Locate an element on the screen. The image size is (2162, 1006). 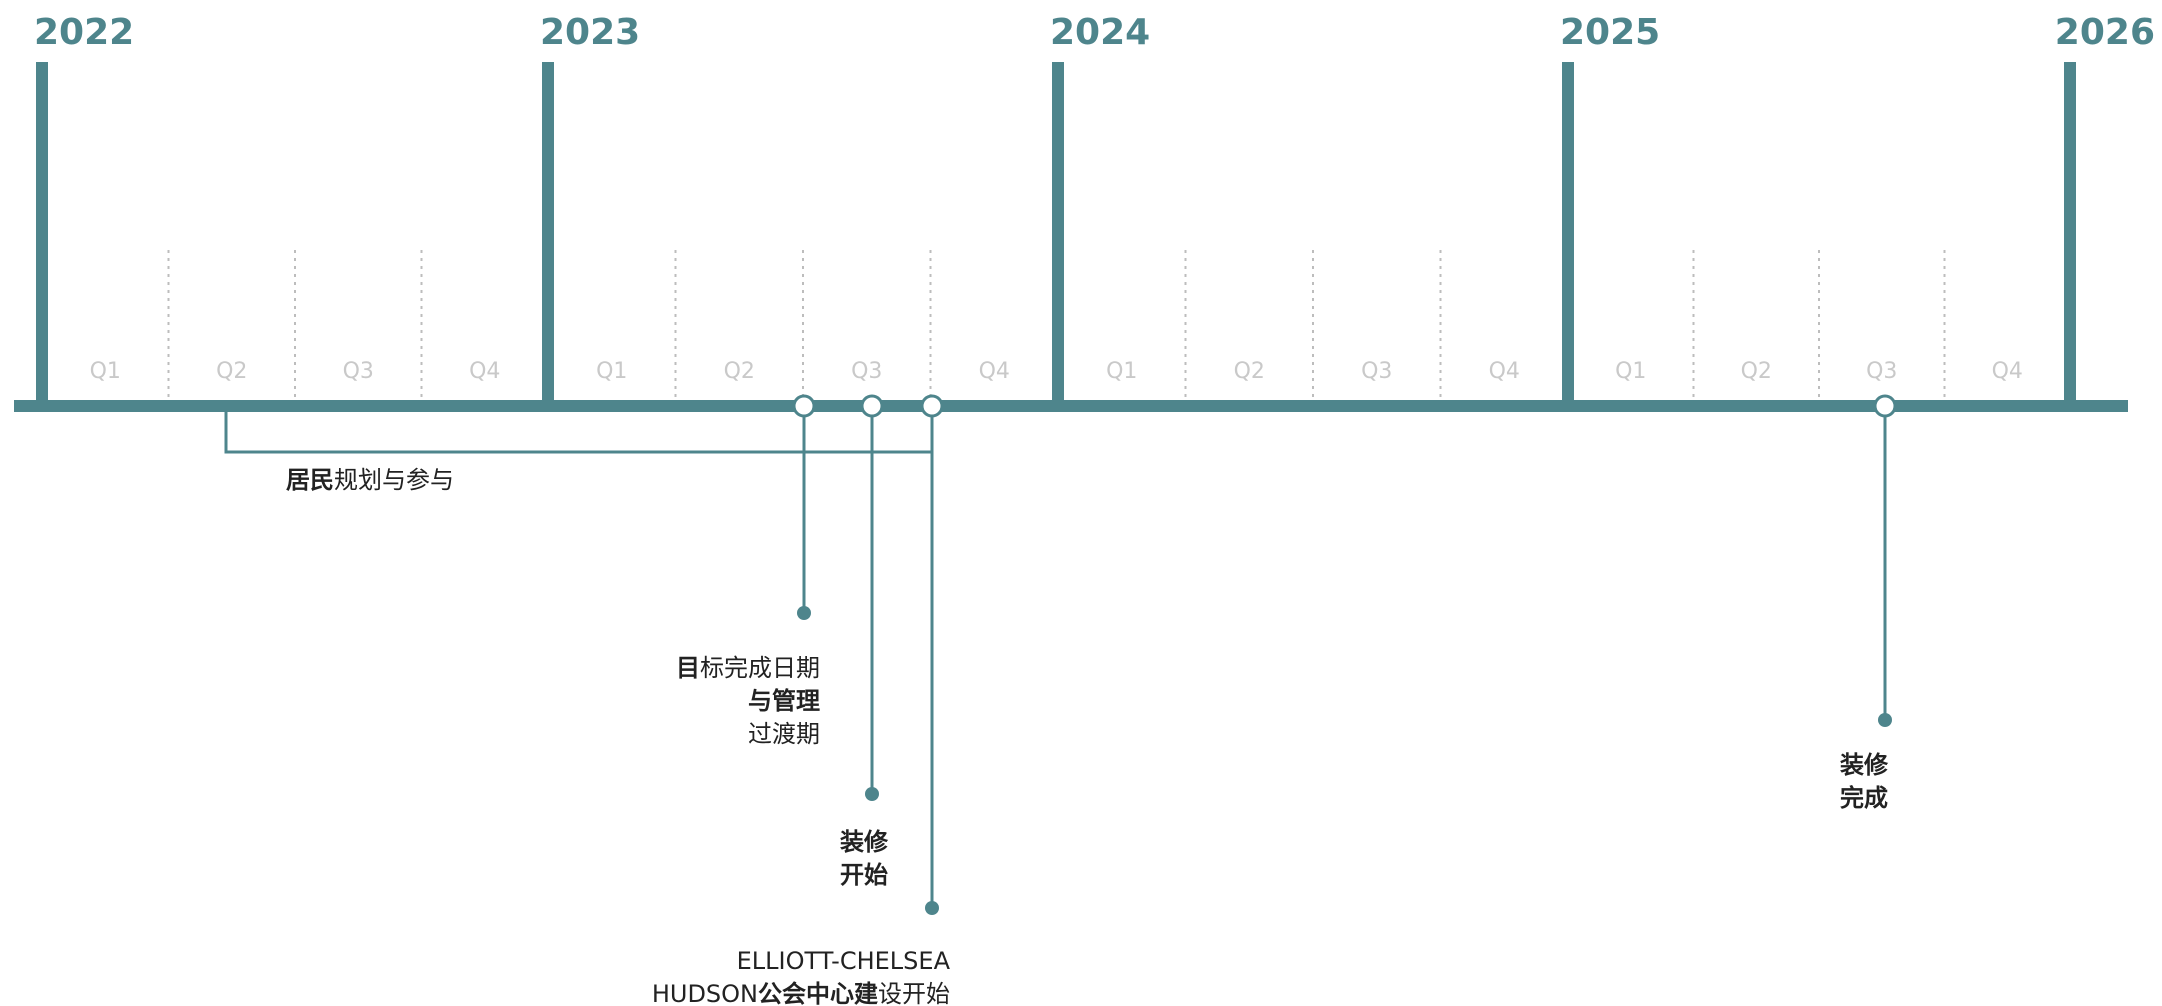
quarter-label-2022-Q3: Q3 is located at coordinates (358, 371).